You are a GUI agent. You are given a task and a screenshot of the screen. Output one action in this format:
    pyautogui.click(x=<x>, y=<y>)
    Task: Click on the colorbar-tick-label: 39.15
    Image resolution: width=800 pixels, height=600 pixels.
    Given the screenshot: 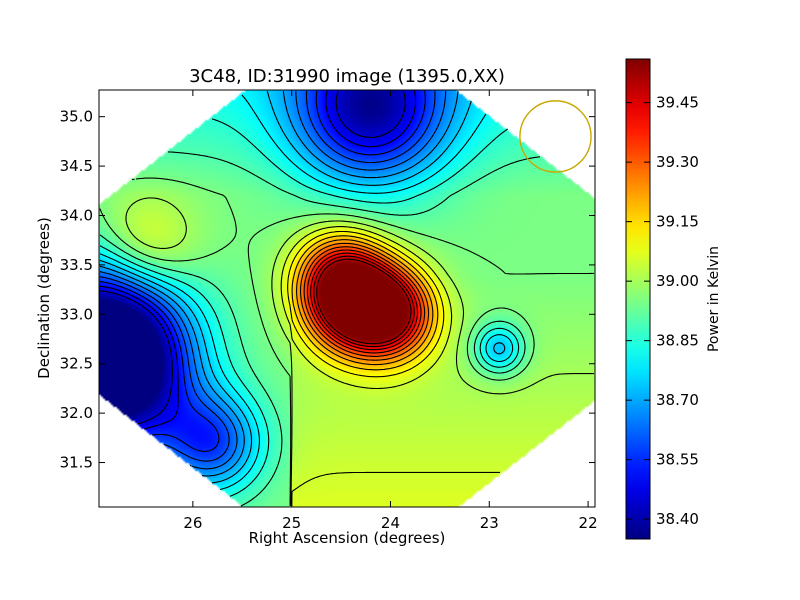 What is the action you would take?
    pyautogui.click(x=677, y=222)
    